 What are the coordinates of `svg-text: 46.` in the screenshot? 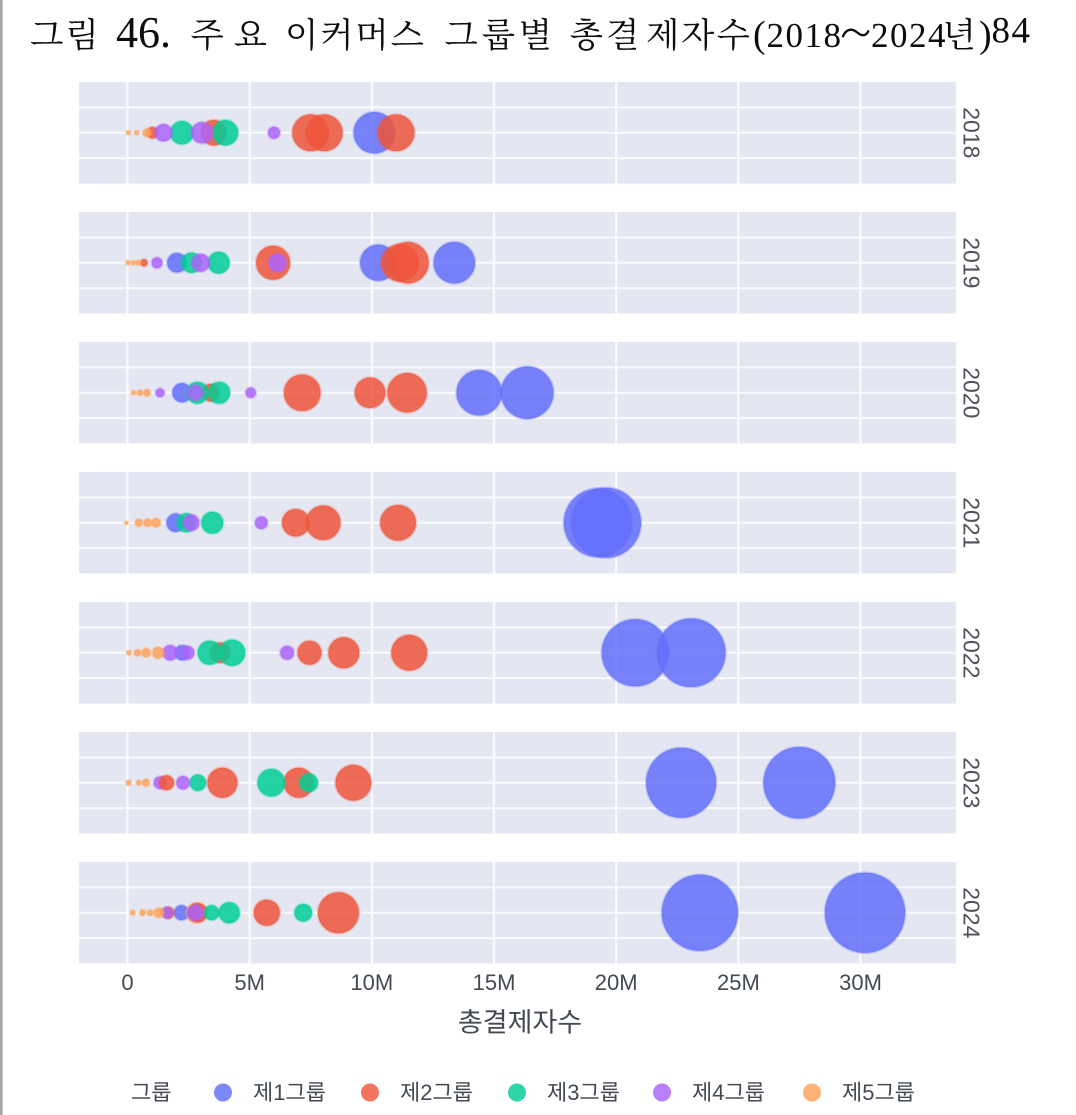 It's located at (143, 32).